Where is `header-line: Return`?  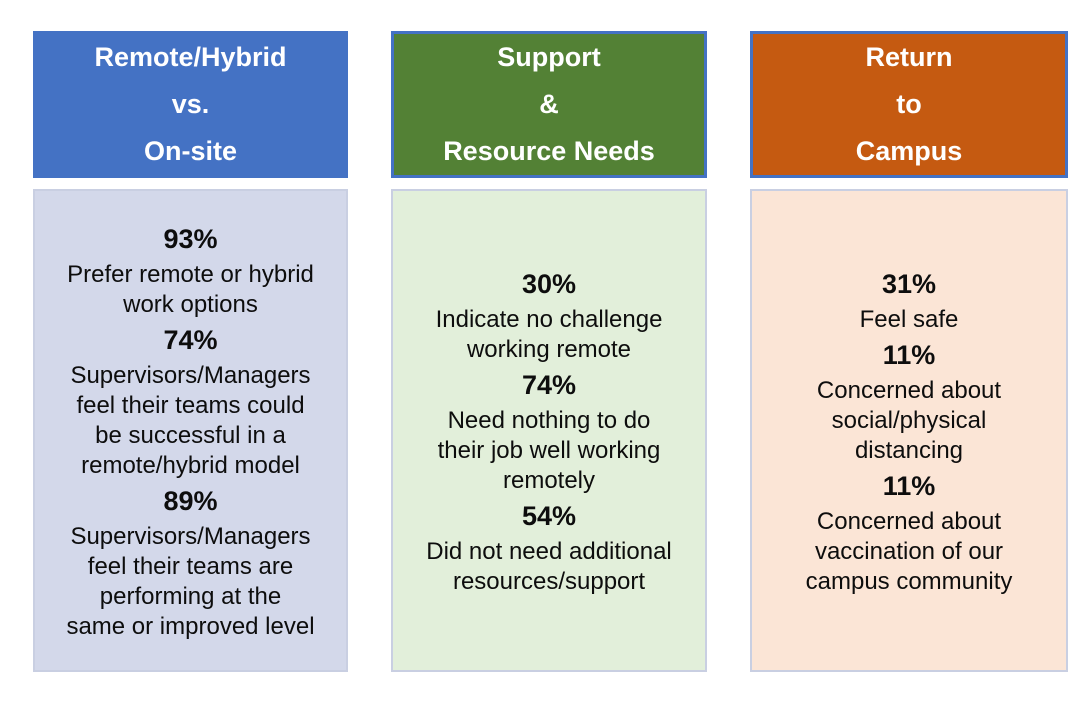 header-line: Return is located at coordinates (909, 57).